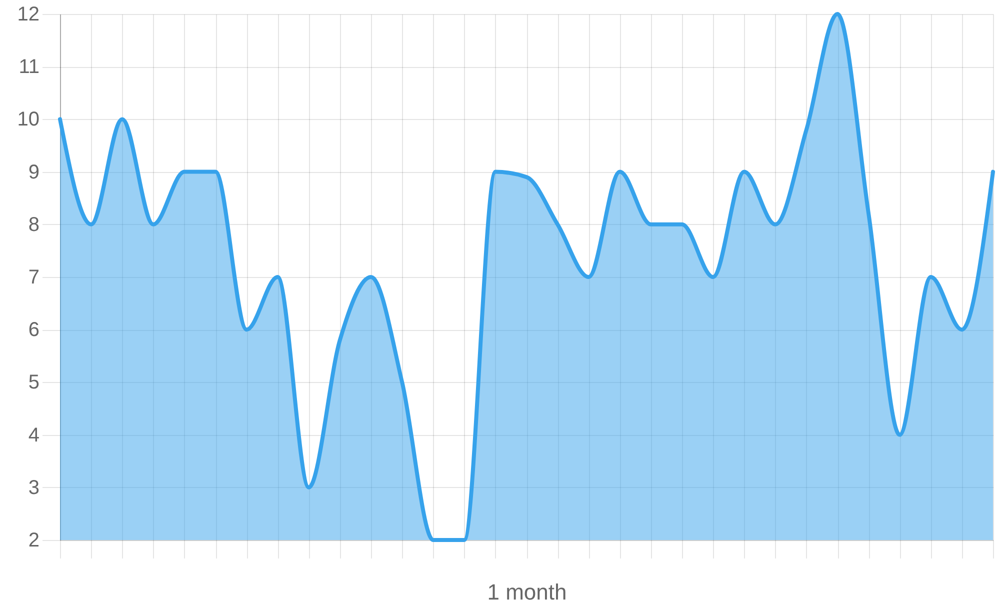 The width and height of the screenshot is (1000, 600). What do you see at coordinates (527, 590) in the screenshot?
I see `x-axis-title: 1 month` at bounding box center [527, 590].